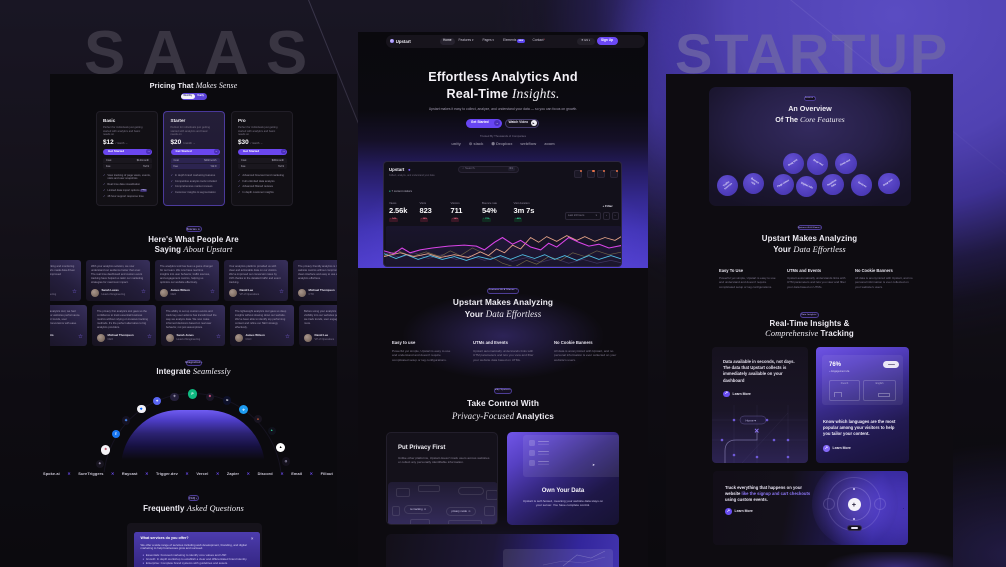 The height and width of the screenshot is (567, 1006). What do you see at coordinates (751, 421) in the screenshot?
I see `svg-text: Home ▾` at bounding box center [751, 421].